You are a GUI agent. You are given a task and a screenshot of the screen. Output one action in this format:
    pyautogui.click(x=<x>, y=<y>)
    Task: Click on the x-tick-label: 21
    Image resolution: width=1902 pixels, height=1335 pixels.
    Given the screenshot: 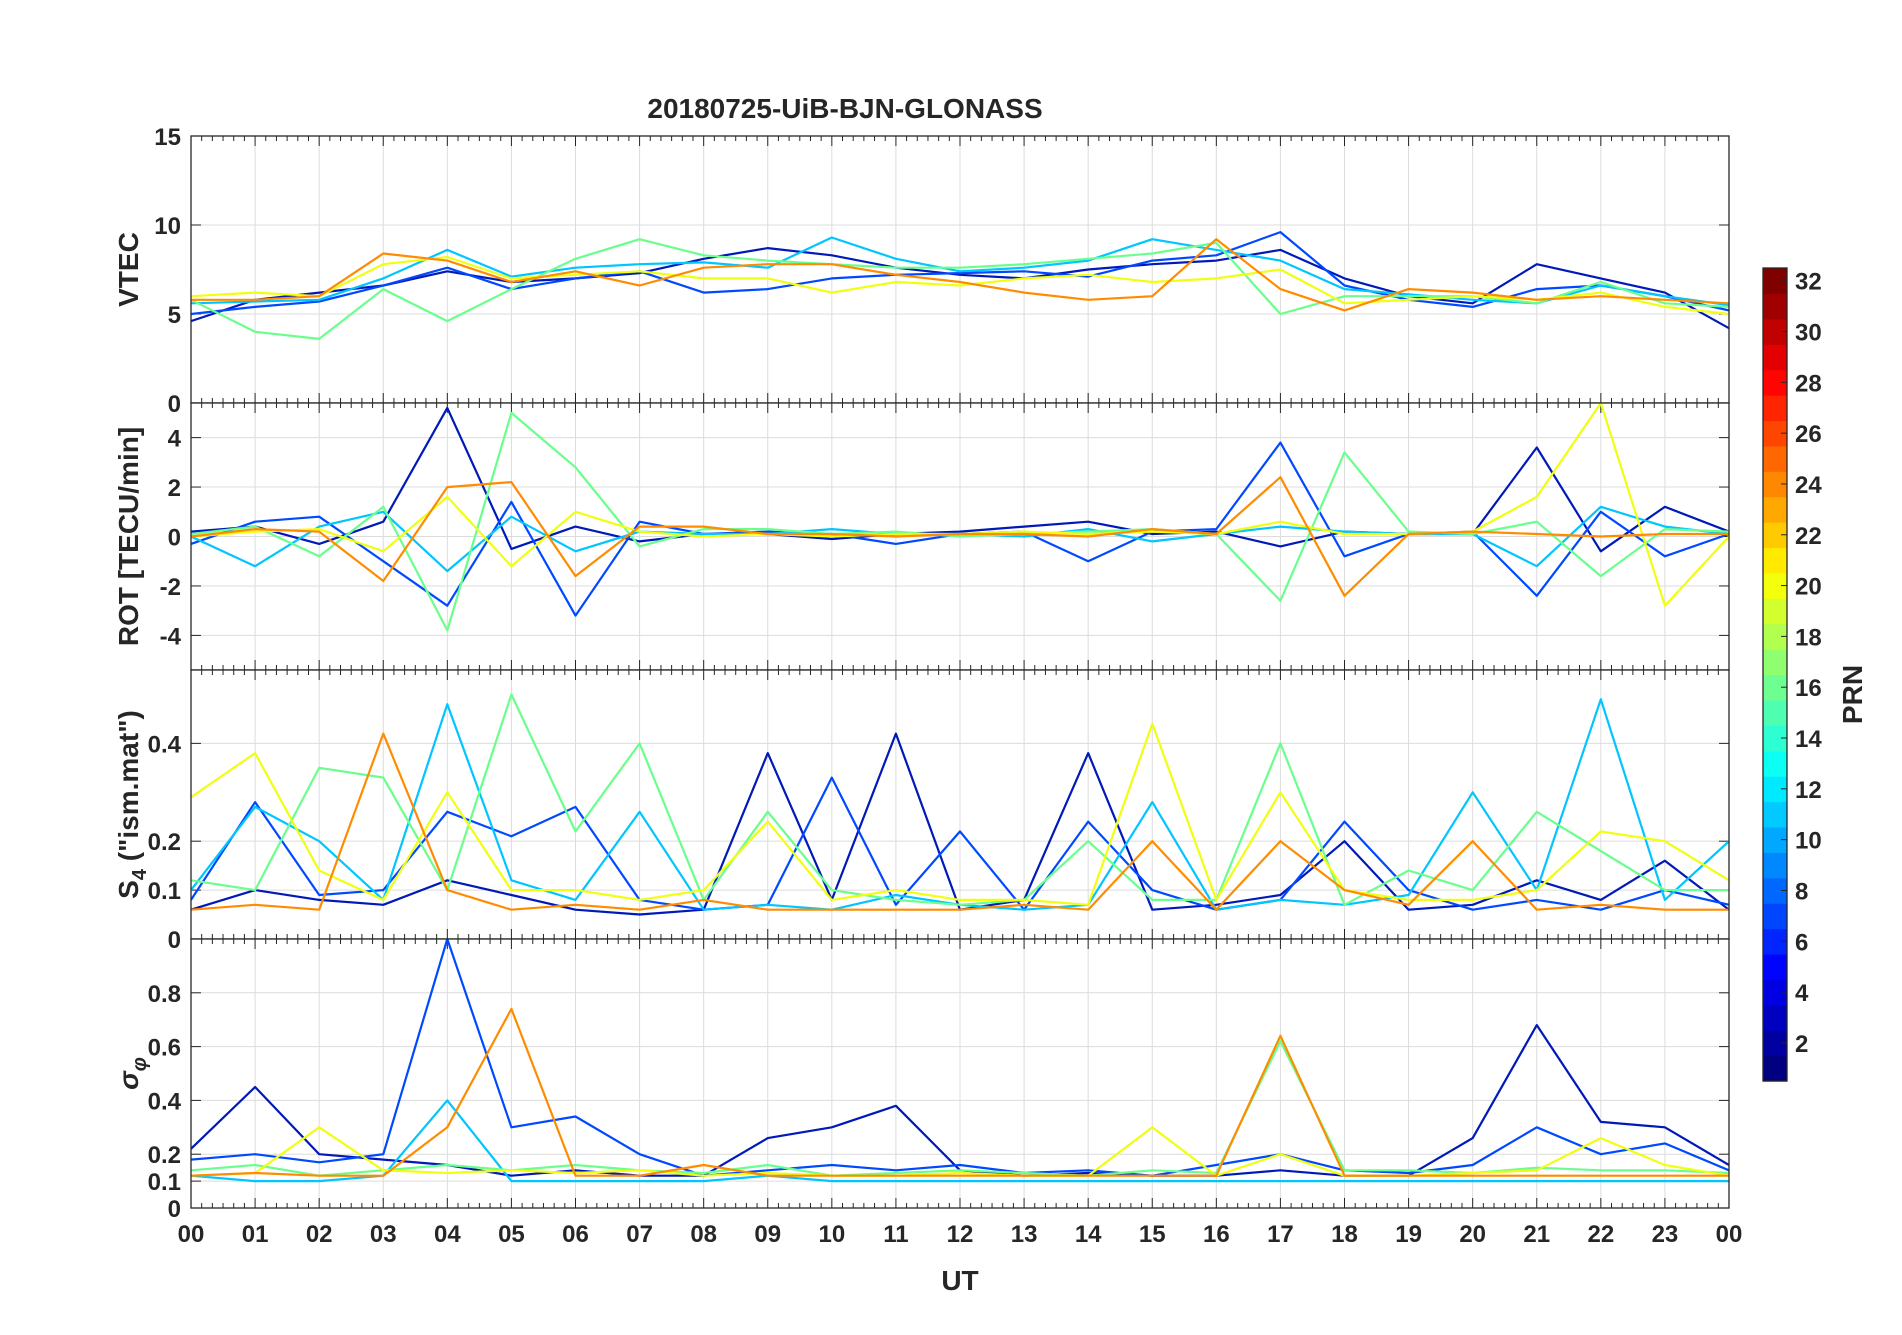 What is the action you would take?
    pyautogui.click(x=1536, y=1234)
    